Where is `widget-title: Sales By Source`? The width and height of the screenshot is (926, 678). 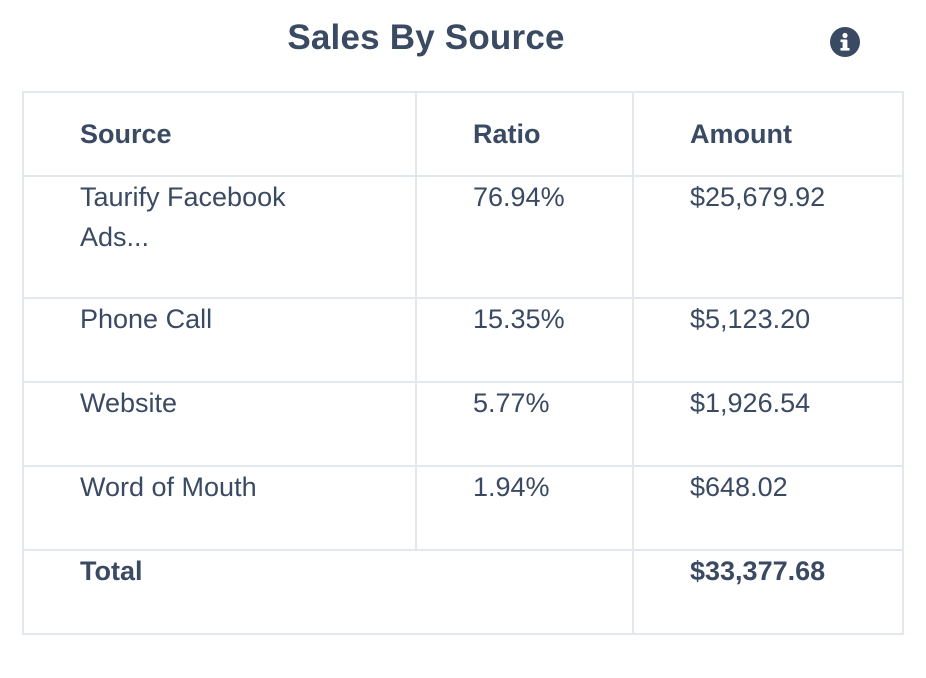 widget-title: Sales By Source is located at coordinates (426, 37).